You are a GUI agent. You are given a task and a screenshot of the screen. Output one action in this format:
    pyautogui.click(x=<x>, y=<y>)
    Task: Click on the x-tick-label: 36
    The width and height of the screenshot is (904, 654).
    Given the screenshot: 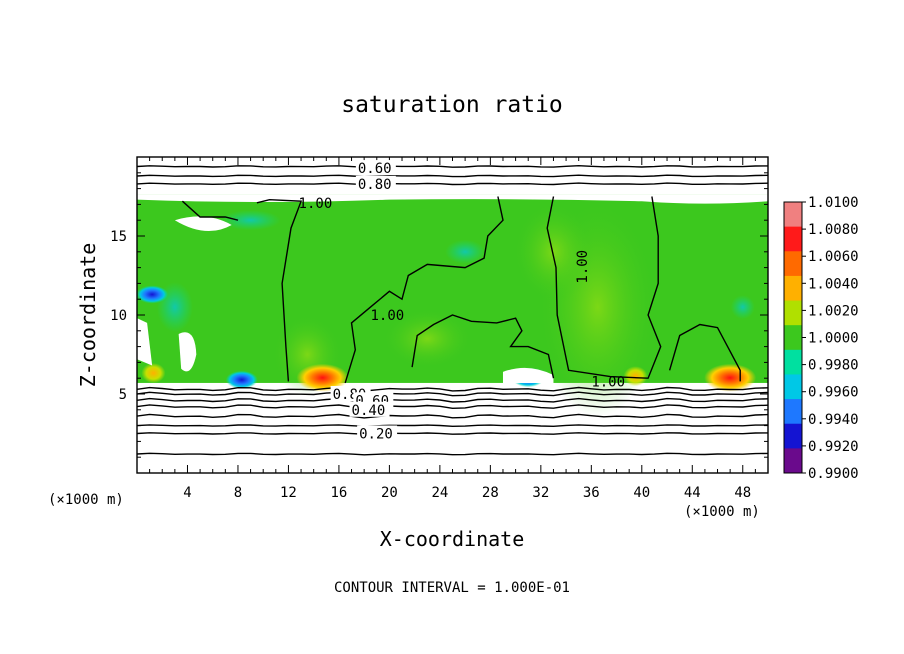 What is the action you would take?
    pyautogui.click(x=591, y=493)
    